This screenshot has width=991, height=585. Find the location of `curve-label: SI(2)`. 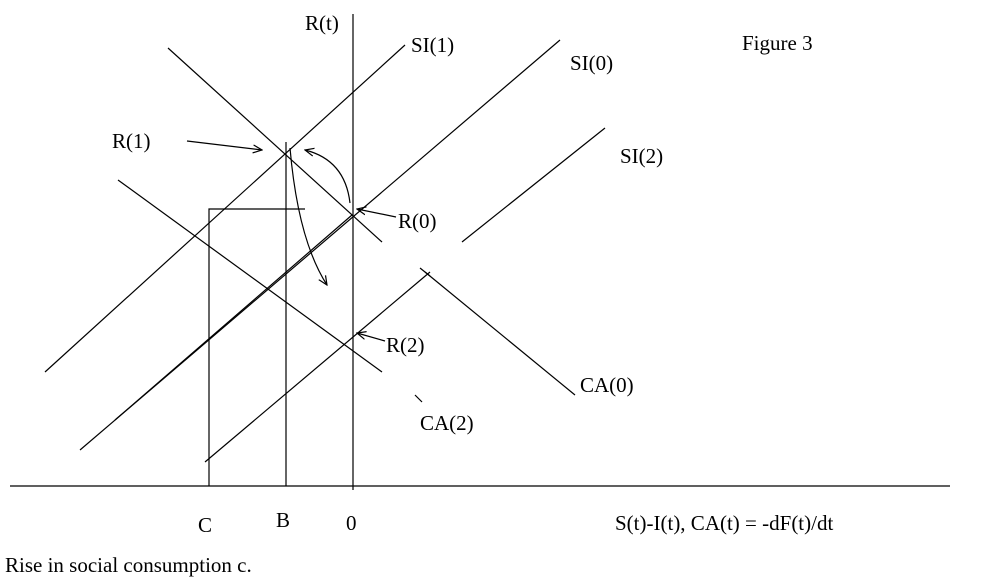

curve-label: SI(2) is located at coordinates (641, 156).